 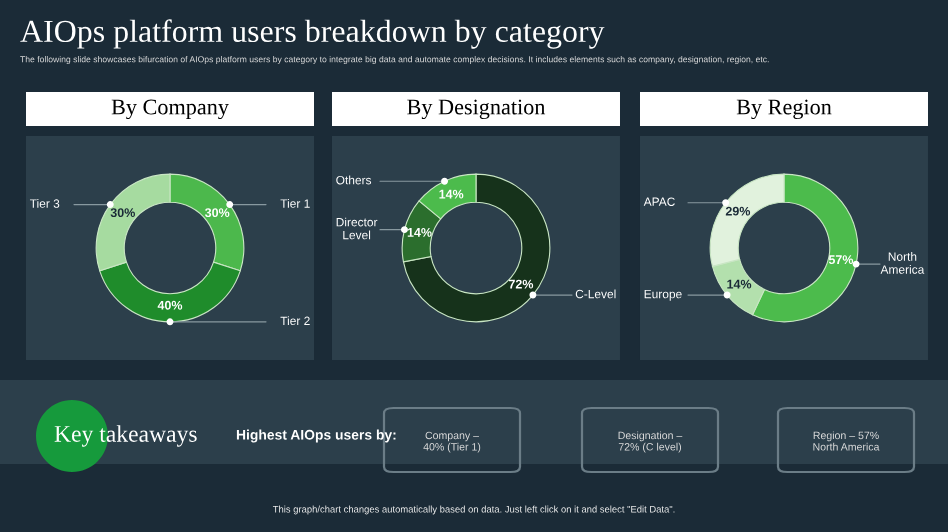 What do you see at coordinates (784, 109) in the screenshot?
I see `chart-title: By Region` at bounding box center [784, 109].